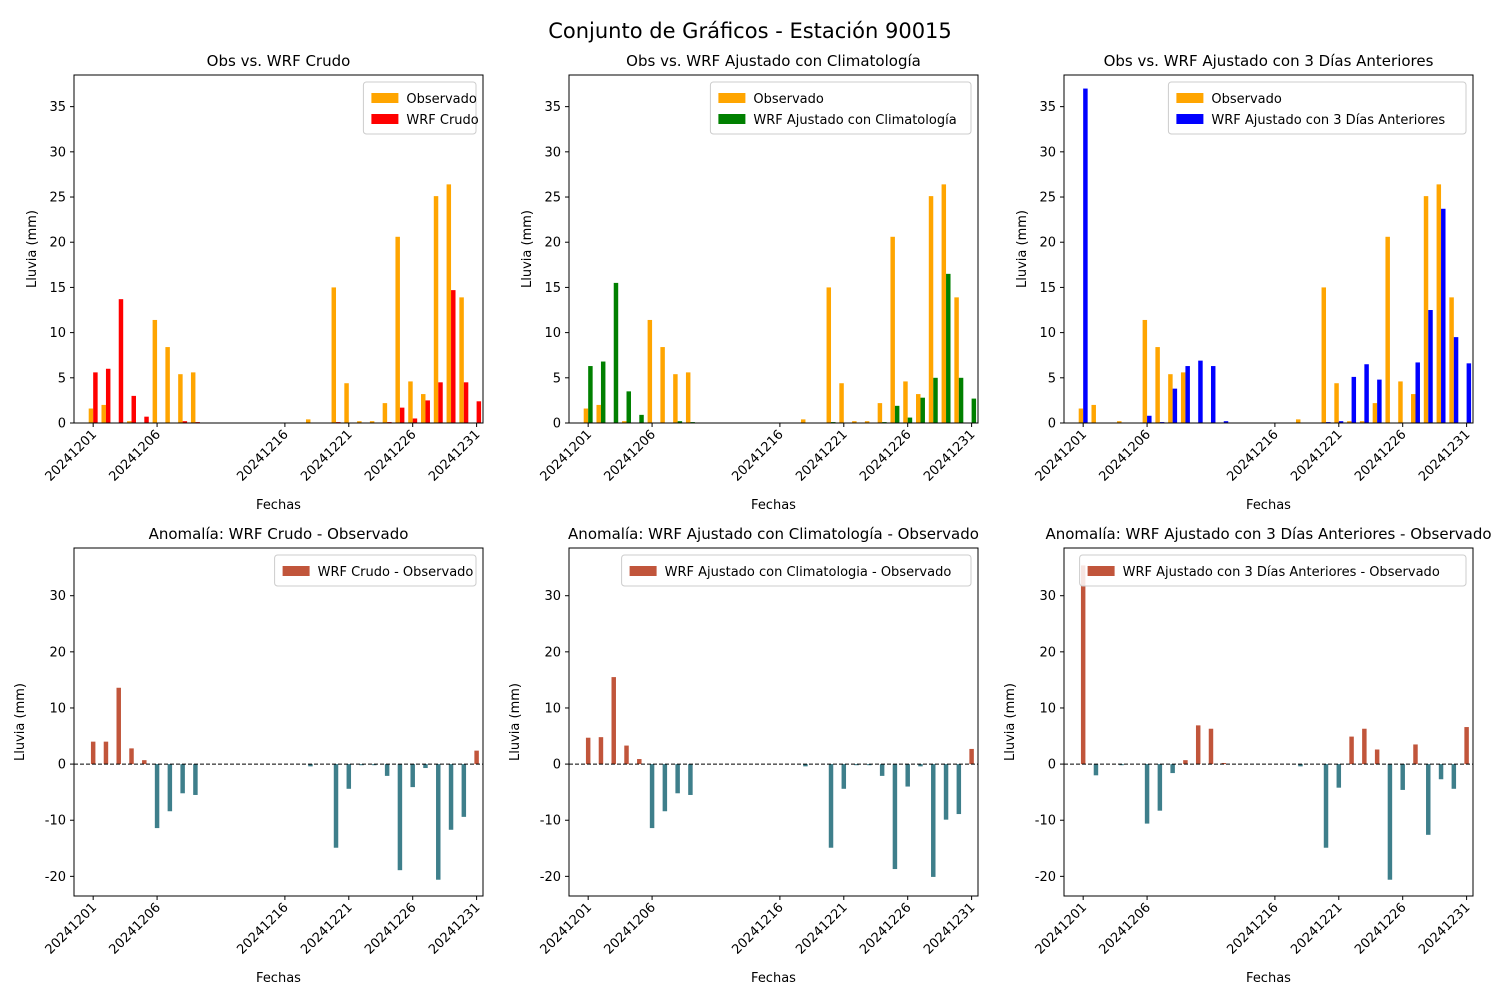 This screenshot has height=1000, width=1500. I want to click on legend-label: WRF Ajustado con 3 Días Anteriores, so click(1328, 120).